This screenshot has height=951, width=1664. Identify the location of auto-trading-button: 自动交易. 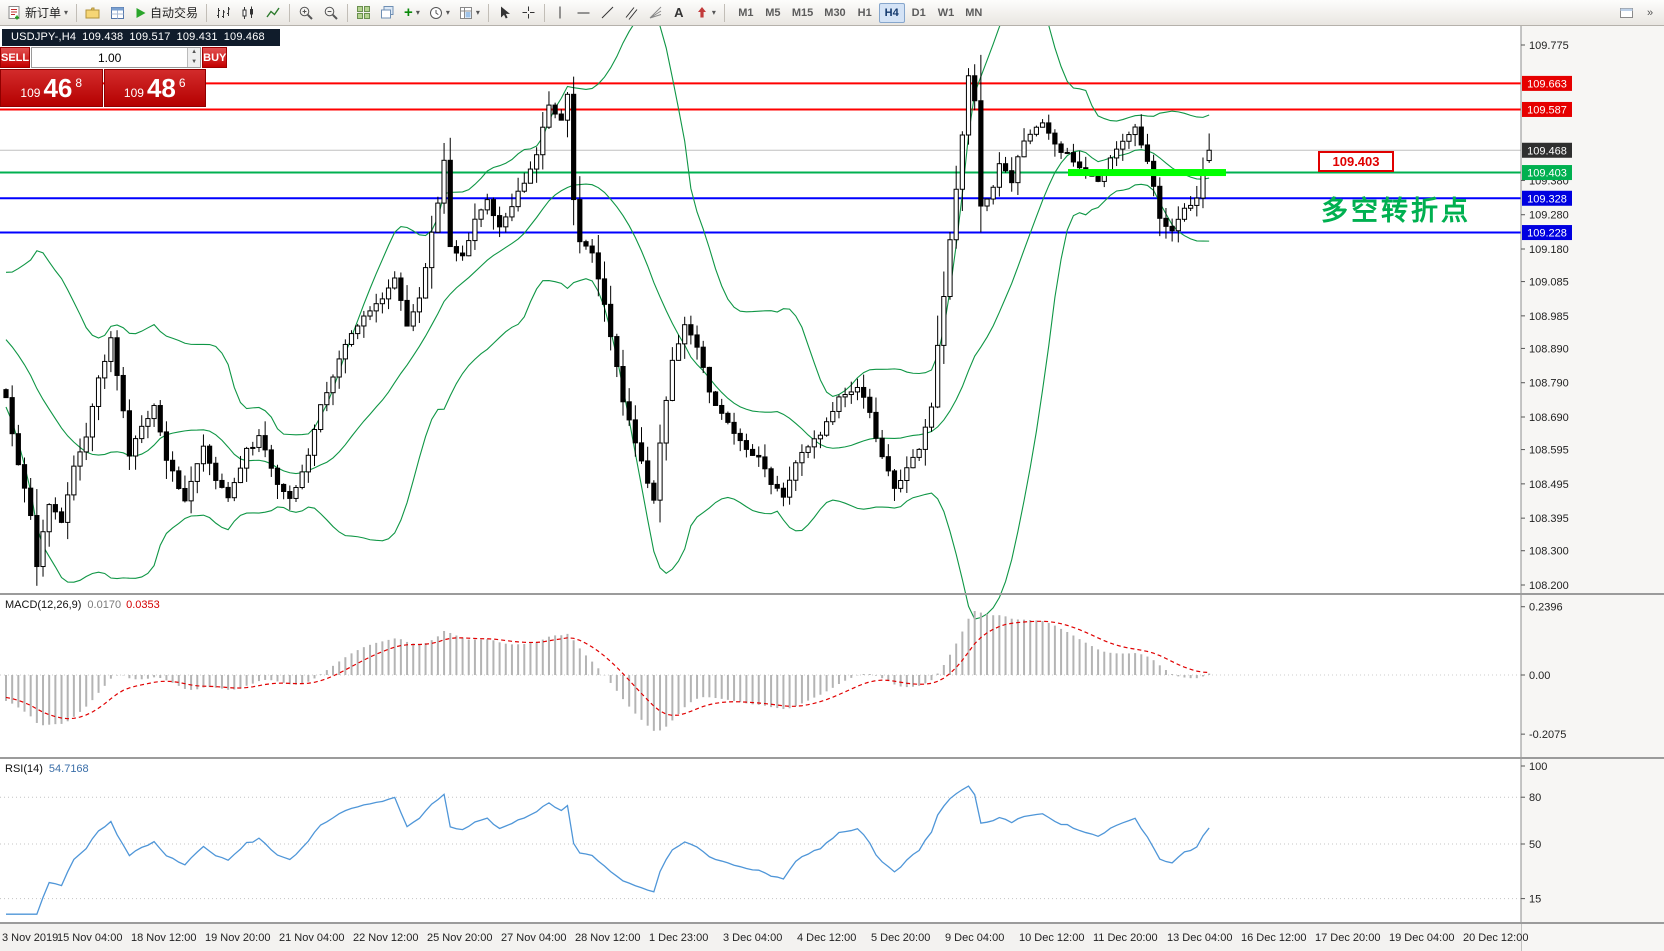
(166, 13).